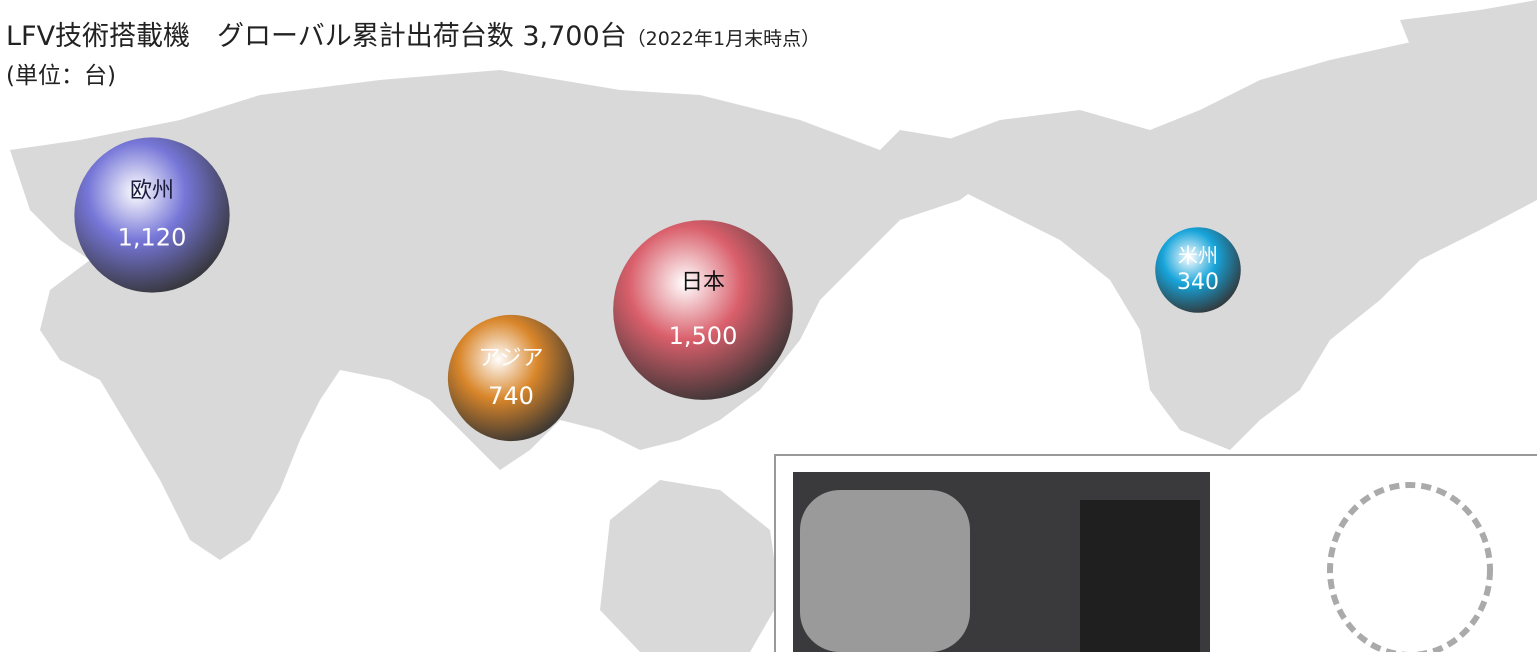 The width and height of the screenshot is (1537, 652). What do you see at coordinates (1198, 256) in the screenshot?
I see `region-name: 米州` at bounding box center [1198, 256].